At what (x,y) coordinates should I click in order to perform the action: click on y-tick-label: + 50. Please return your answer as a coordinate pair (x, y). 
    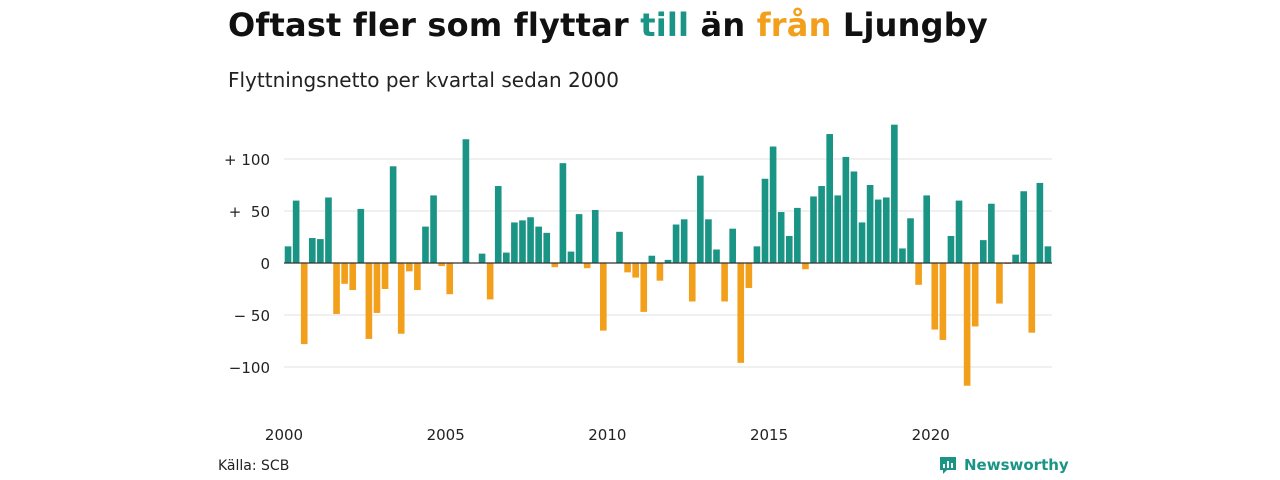
    Looking at the image, I should click on (249, 212).